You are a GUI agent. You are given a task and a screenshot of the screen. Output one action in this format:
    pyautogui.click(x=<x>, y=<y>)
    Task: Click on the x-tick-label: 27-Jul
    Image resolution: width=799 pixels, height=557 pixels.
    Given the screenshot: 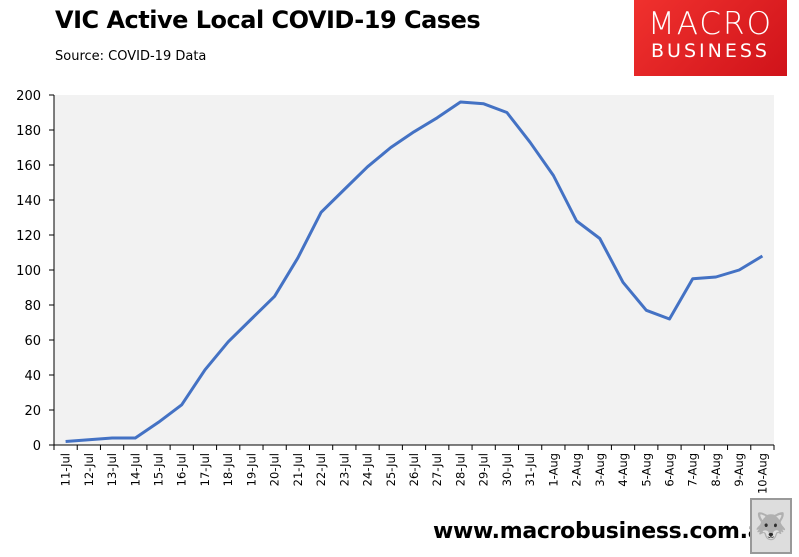 What is the action you would take?
    pyautogui.click(x=437, y=469)
    